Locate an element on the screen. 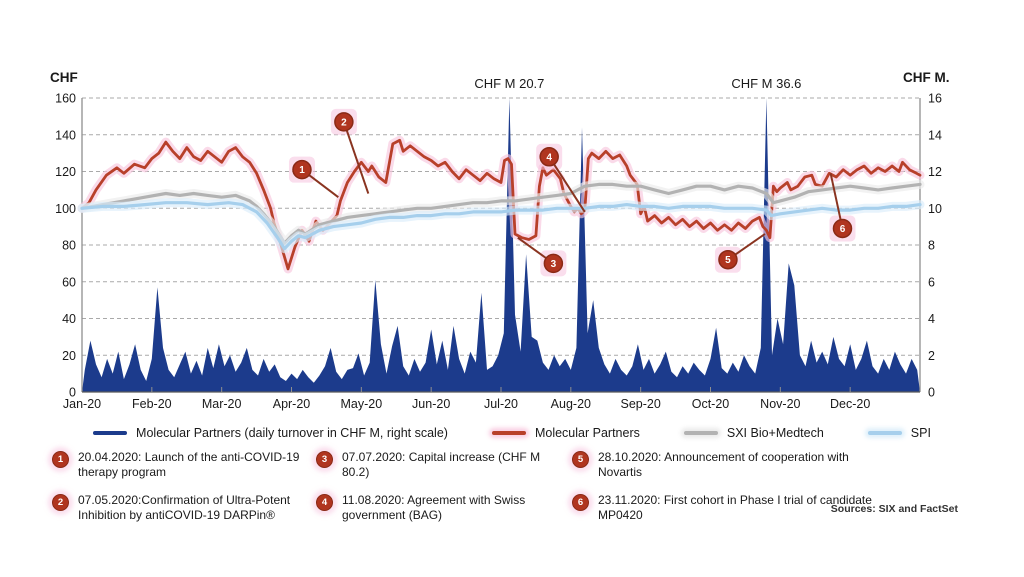 The image size is (1024, 577). x-axis-tick-label: Sep-20 is located at coordinates (641, 404).